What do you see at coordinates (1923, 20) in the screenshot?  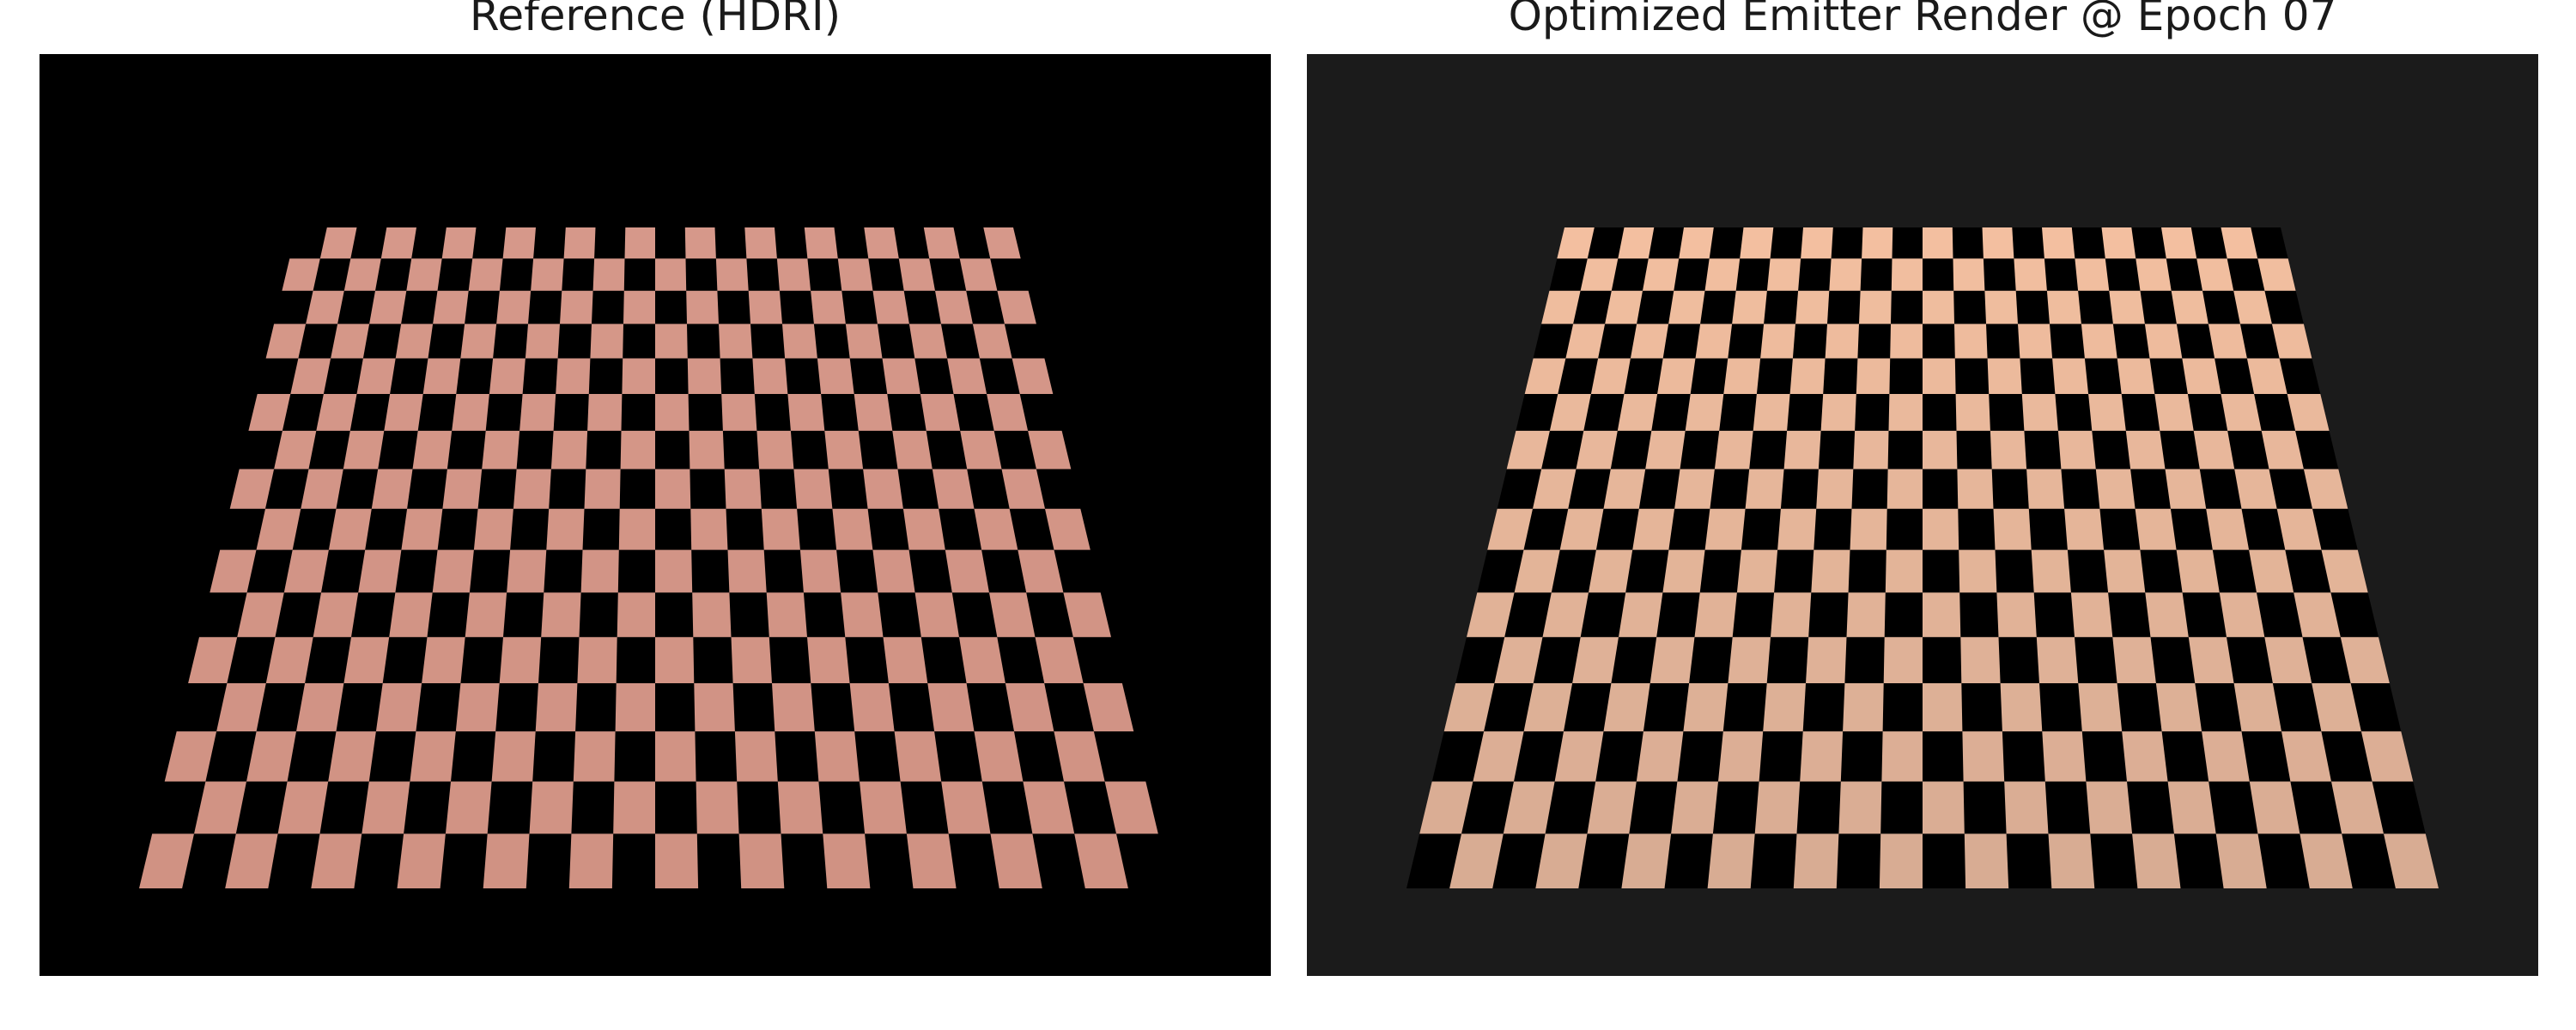 I see `optimized-panel-title: Optimized Emitter Render @ Epoch 07` at bounding box center [1923, 20].